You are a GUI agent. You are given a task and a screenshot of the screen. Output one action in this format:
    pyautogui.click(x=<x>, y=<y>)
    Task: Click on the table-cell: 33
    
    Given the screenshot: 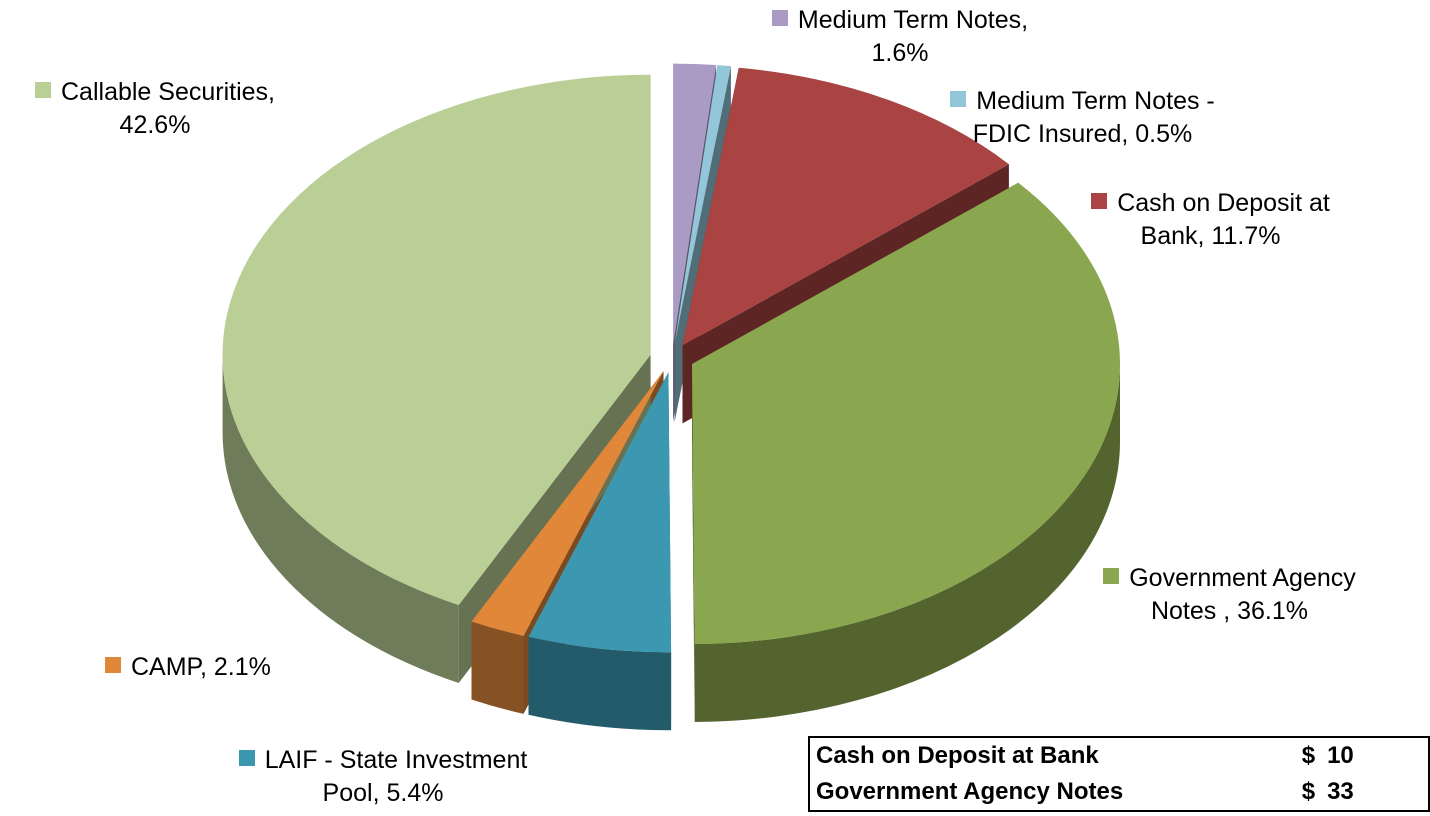 What is the action you would take?
    pyautogui.click(x=1340, y=791)
    